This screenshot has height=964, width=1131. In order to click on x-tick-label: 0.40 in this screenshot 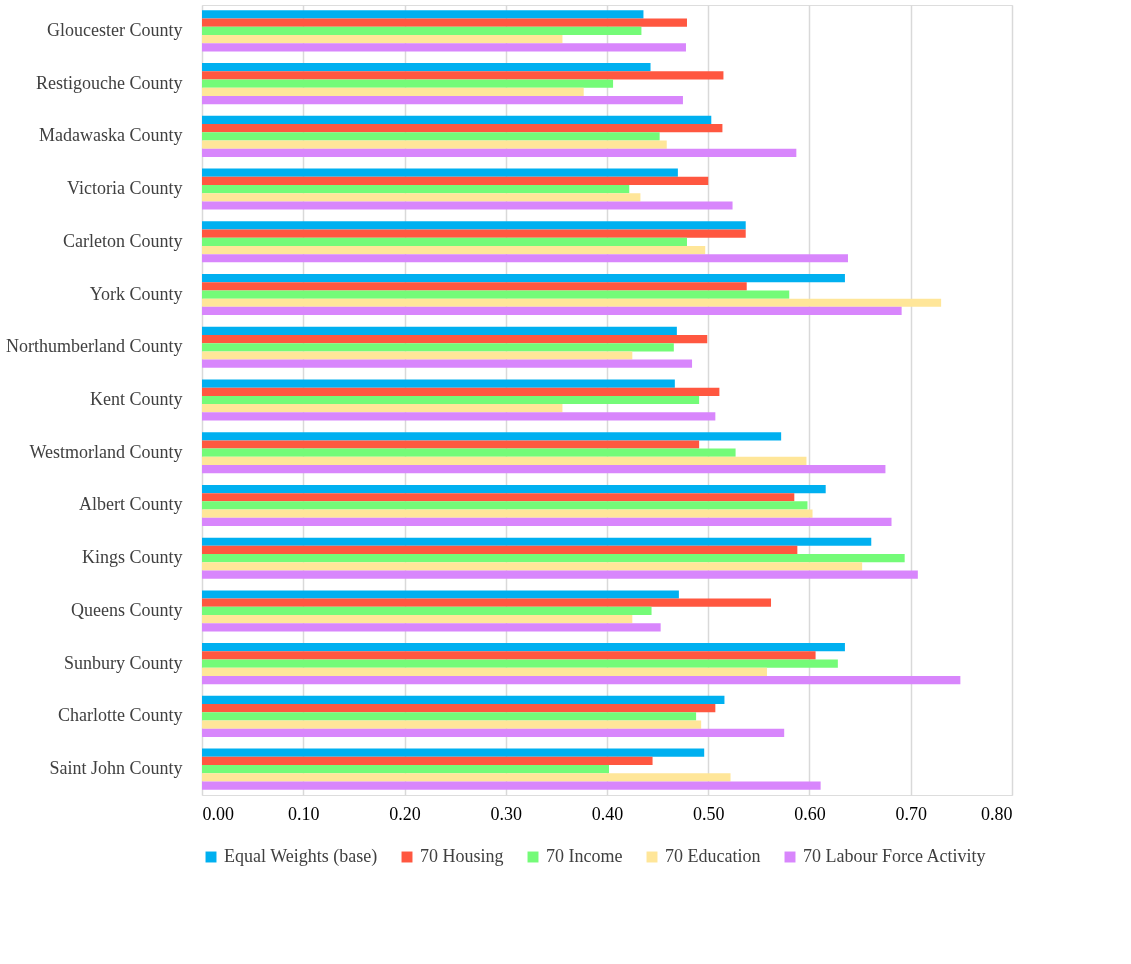, I will do `click(607, 813)`.